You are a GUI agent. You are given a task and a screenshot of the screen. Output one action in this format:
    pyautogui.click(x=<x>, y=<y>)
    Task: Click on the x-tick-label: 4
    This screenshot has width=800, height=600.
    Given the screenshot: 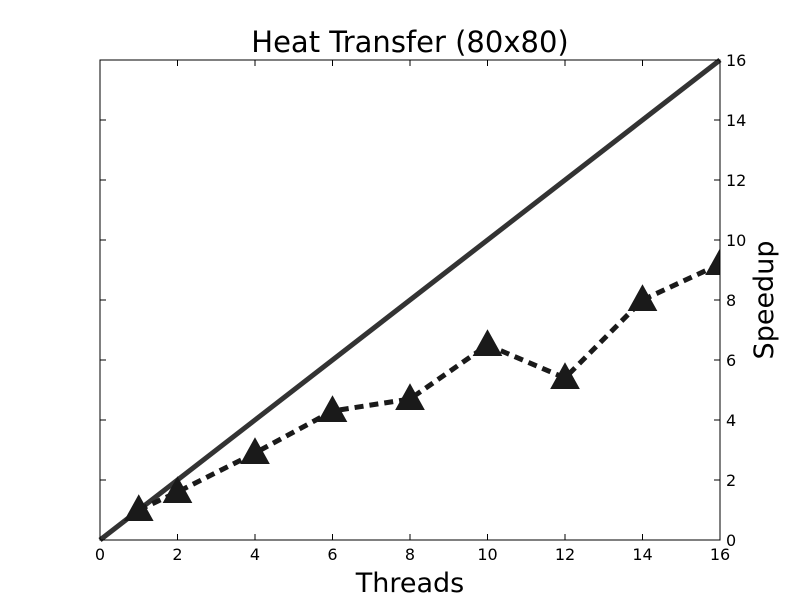 What is the action you would take?
    pyautogui.click(x=255, y=554)
    